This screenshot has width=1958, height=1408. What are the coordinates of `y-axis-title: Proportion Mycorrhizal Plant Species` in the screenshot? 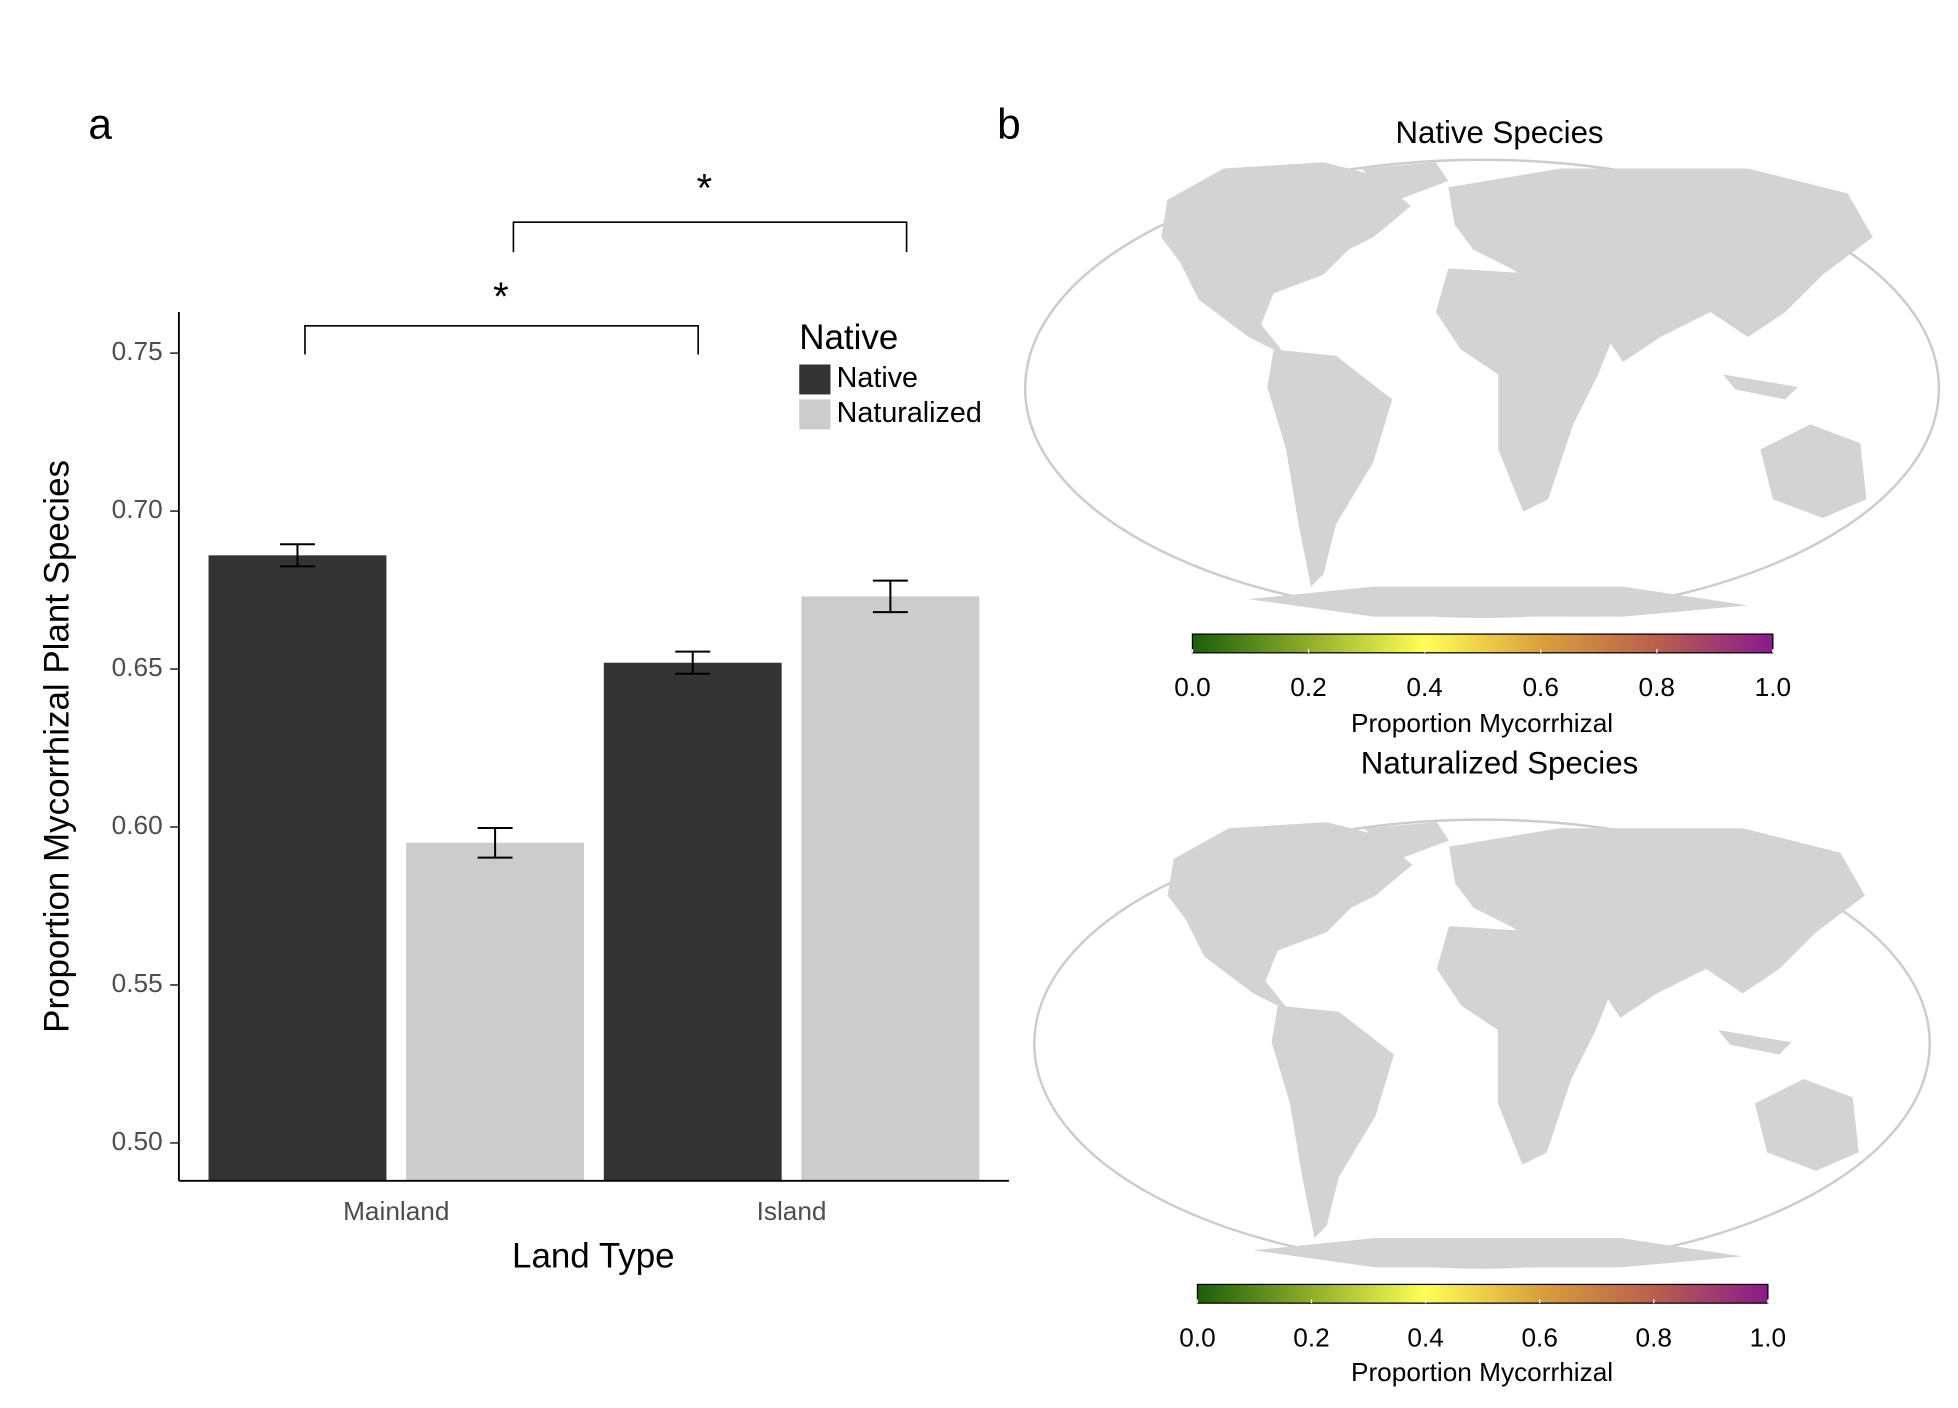 It's located at (56, 746).